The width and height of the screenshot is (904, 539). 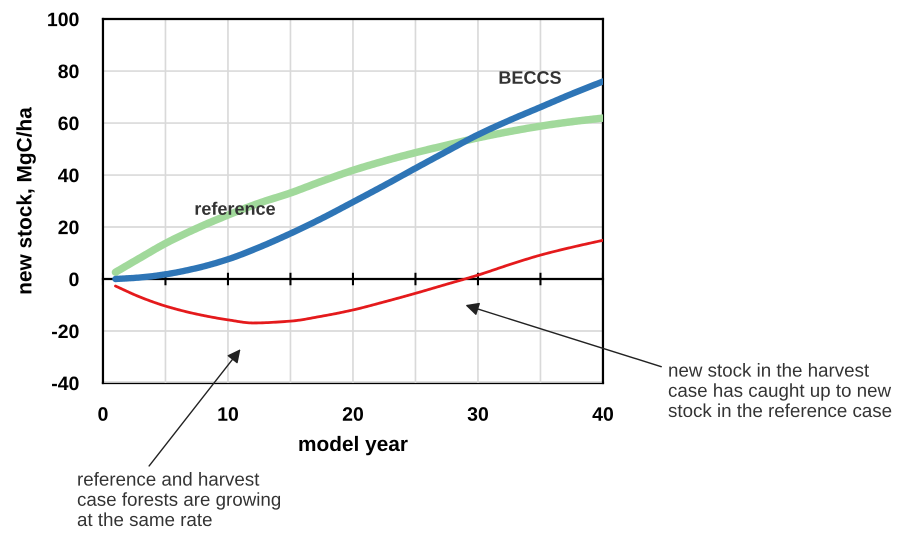 I want to click on x-tick-label: 0, so click(x=103, y=414).